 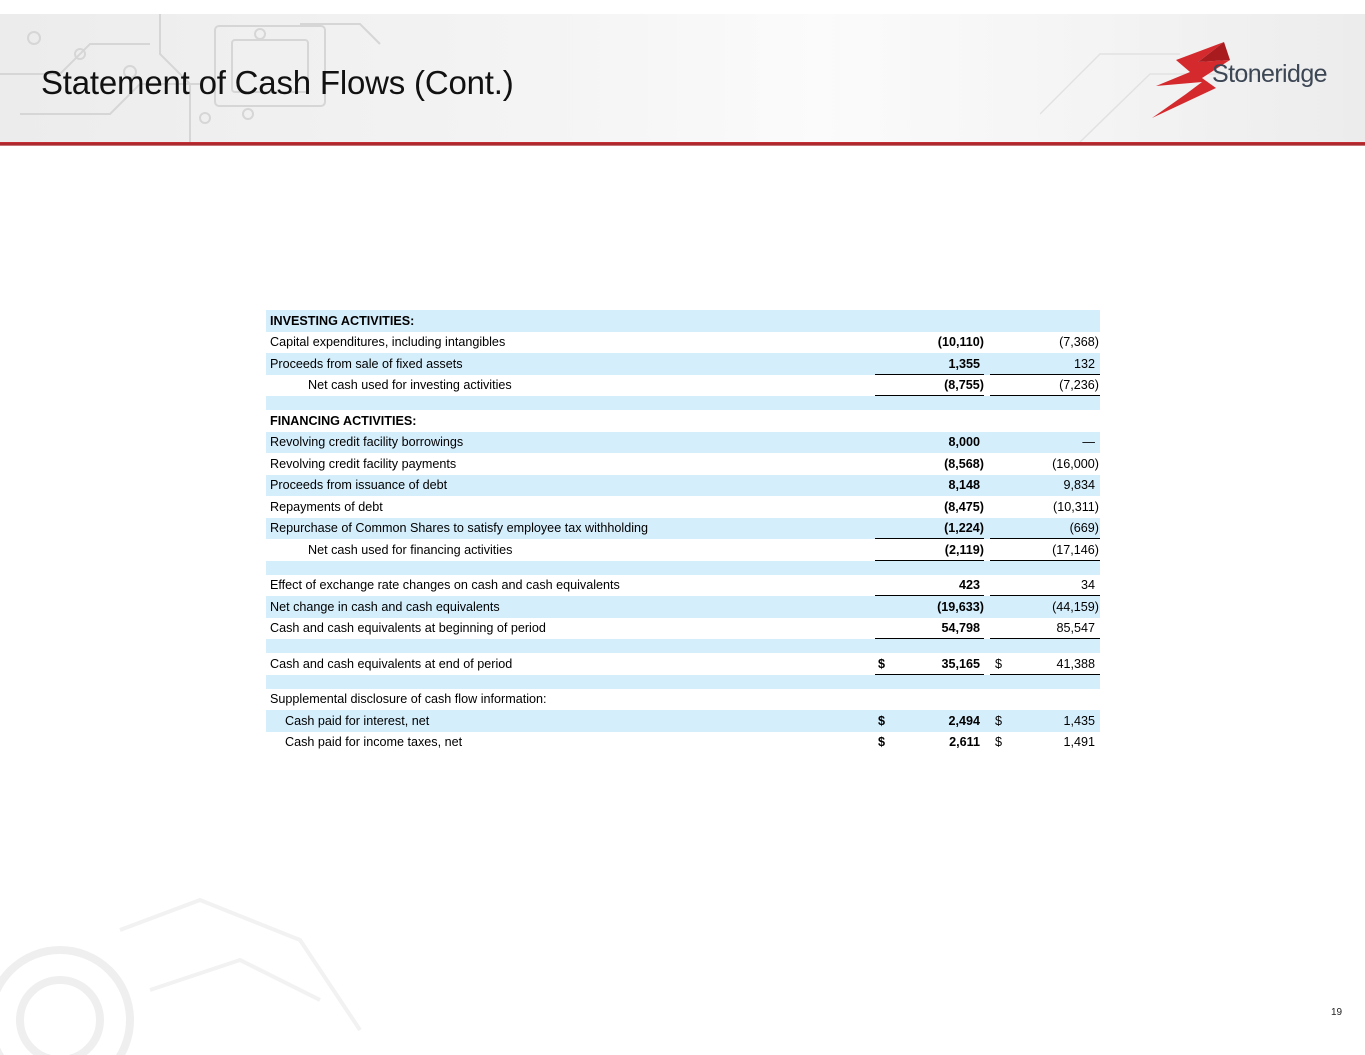 I want to click on current-value: 35,165, so click(x=960, y=663).